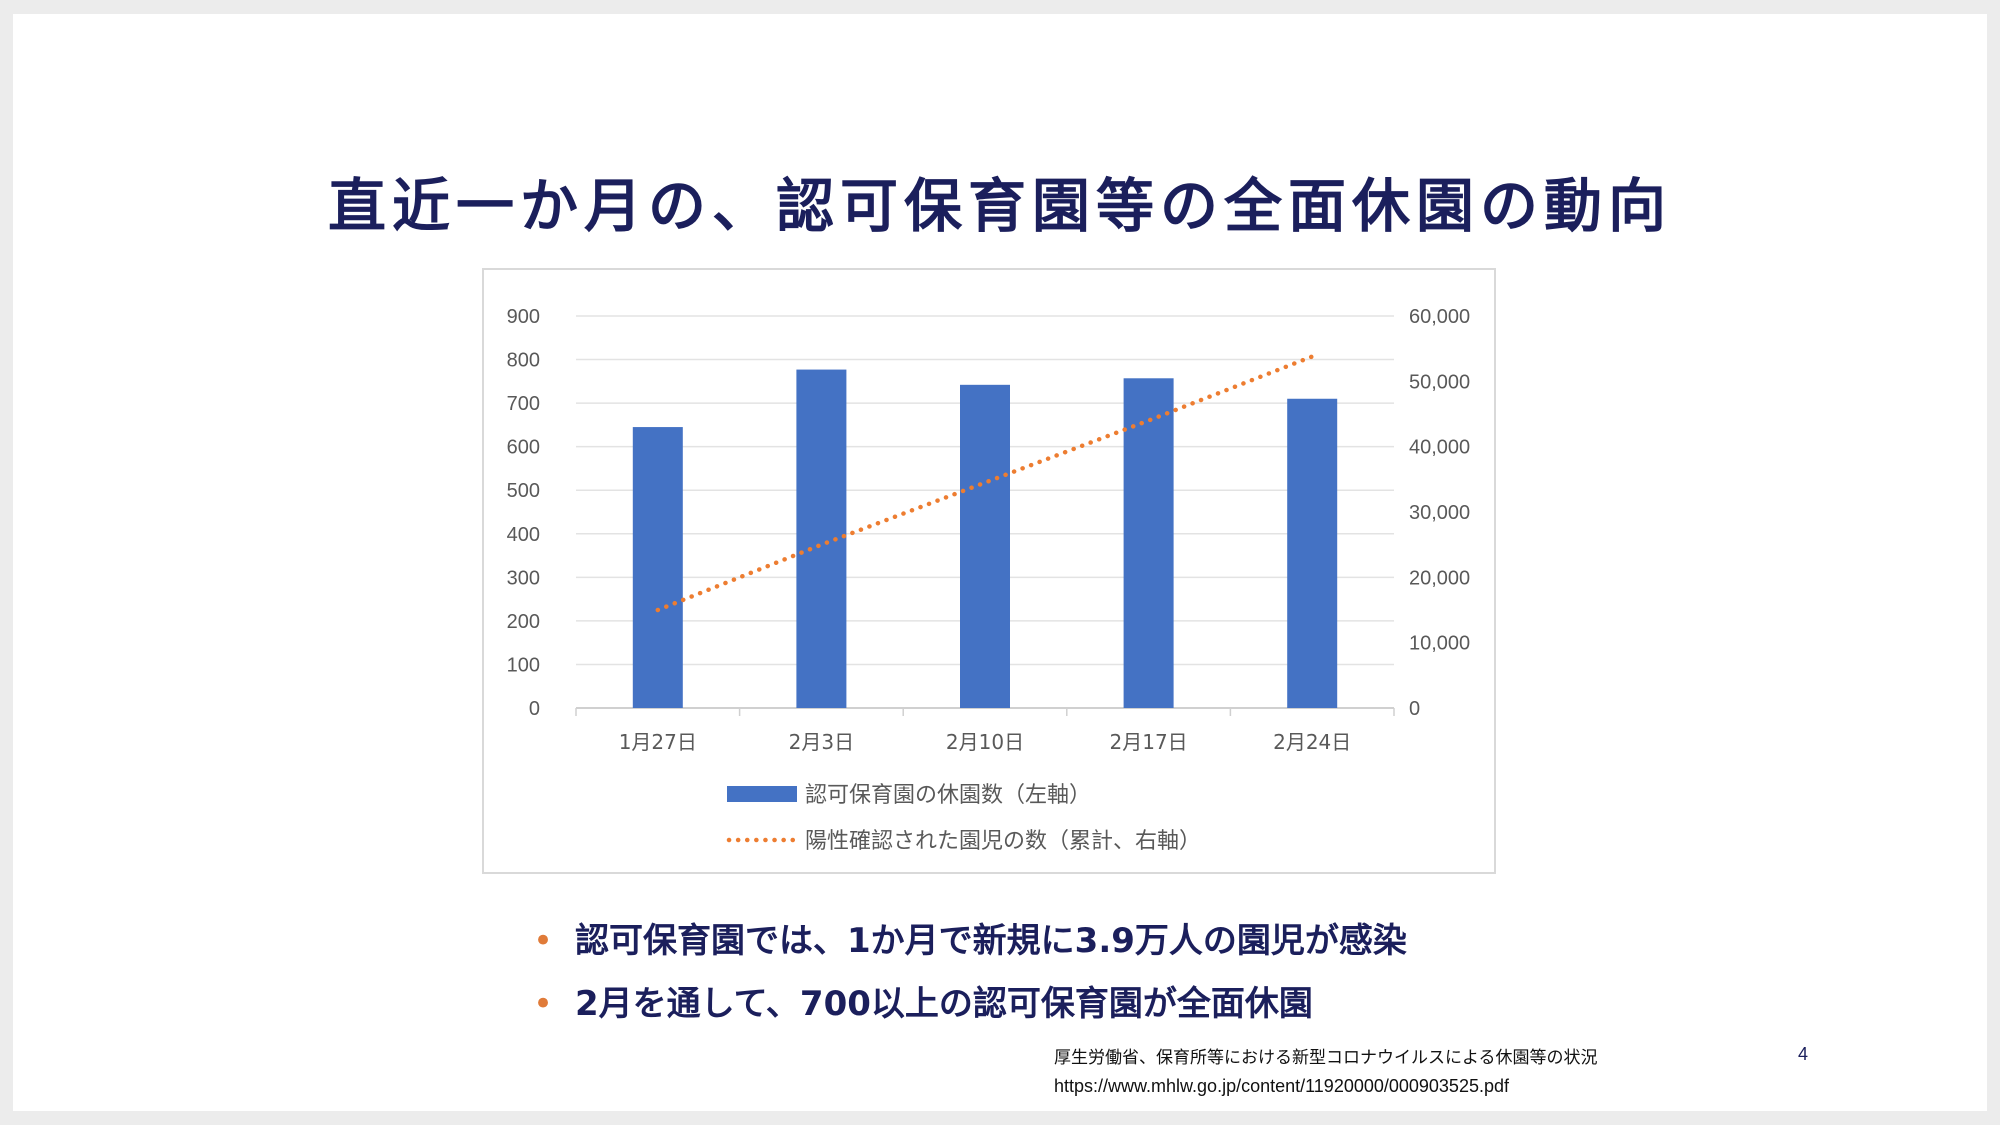  I want to click on left-tick-label: 300, so click(523, 578).